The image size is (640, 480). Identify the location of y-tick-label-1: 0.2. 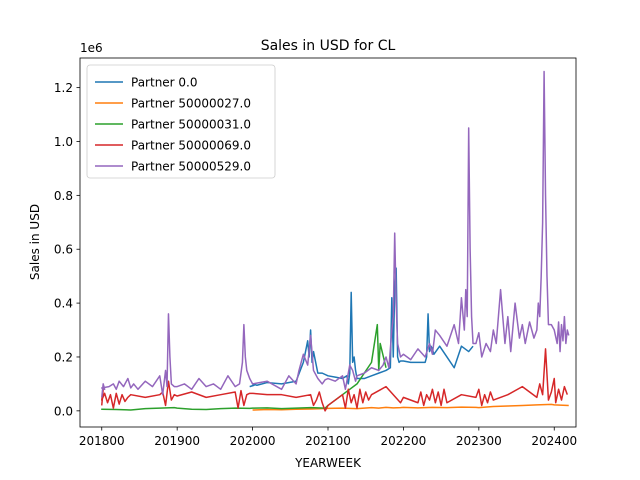
(63, 357).